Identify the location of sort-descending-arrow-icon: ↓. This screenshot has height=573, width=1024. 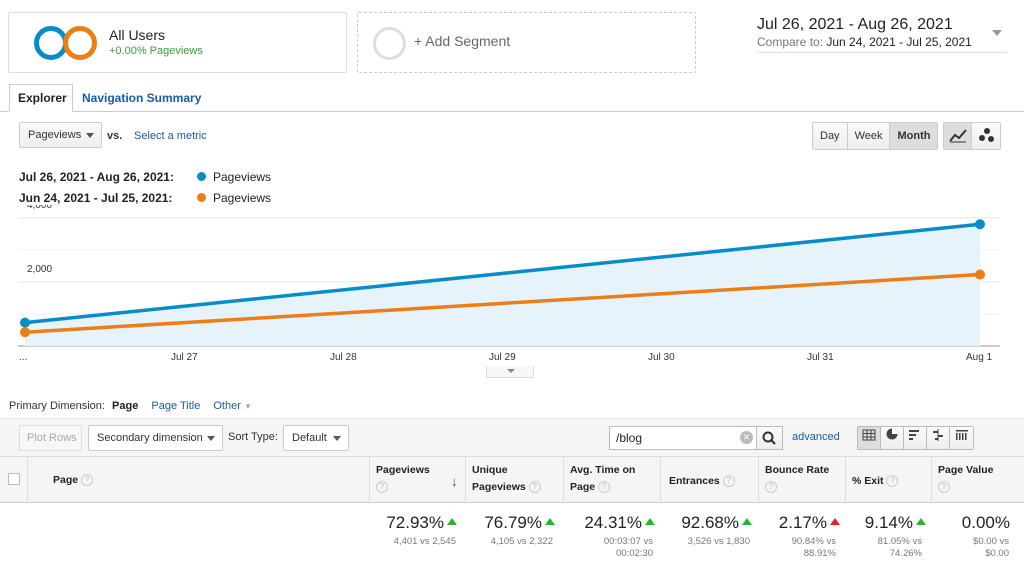
(454, 481).